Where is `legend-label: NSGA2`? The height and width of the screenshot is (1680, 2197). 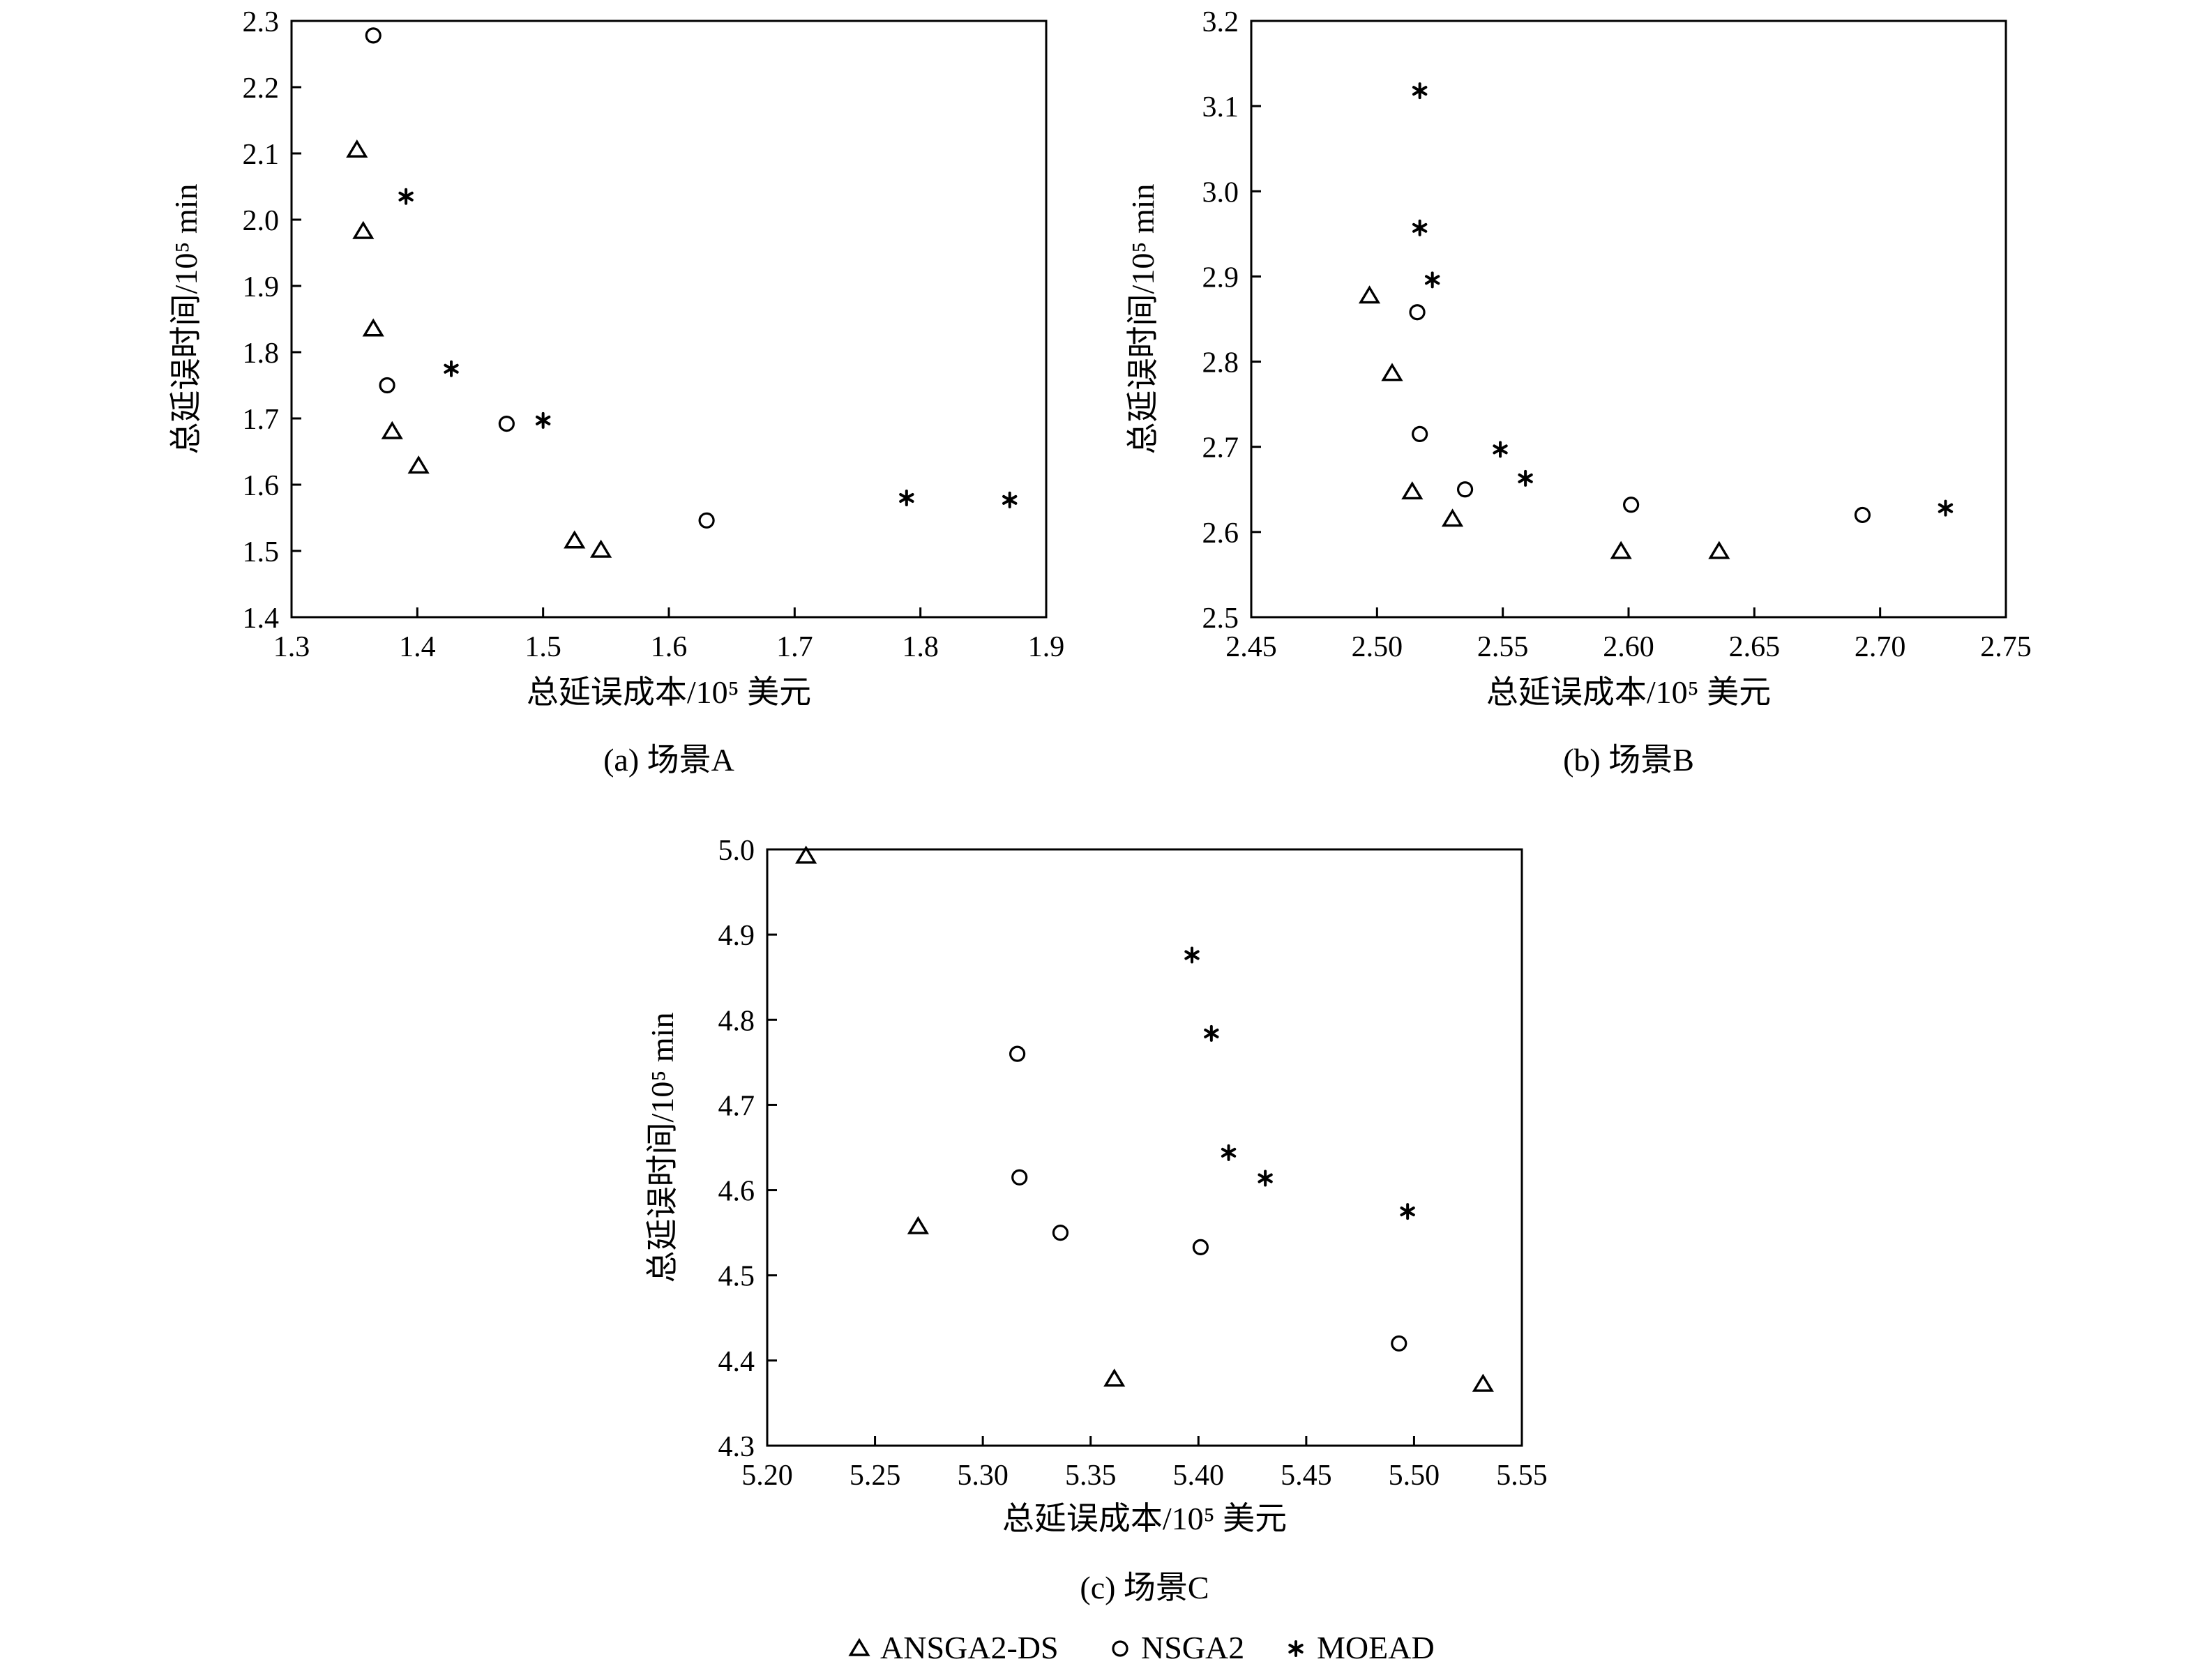
legend-label: NSGA2 is located at coordinates (1192, 1648).